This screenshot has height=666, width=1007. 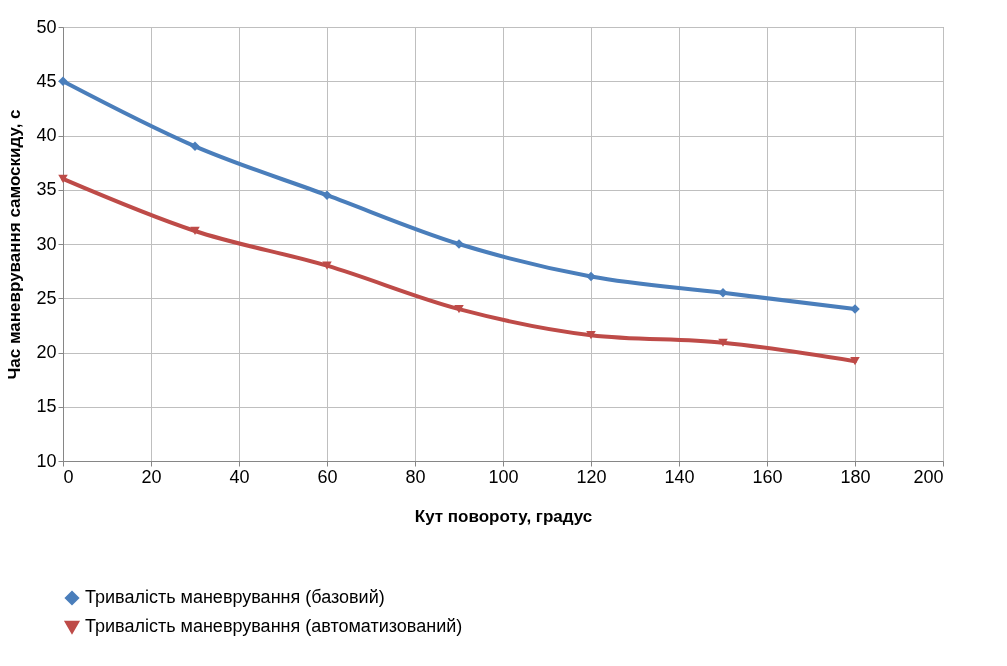 I want to click on x-tick-label: 0, so click(x=68, y=476).